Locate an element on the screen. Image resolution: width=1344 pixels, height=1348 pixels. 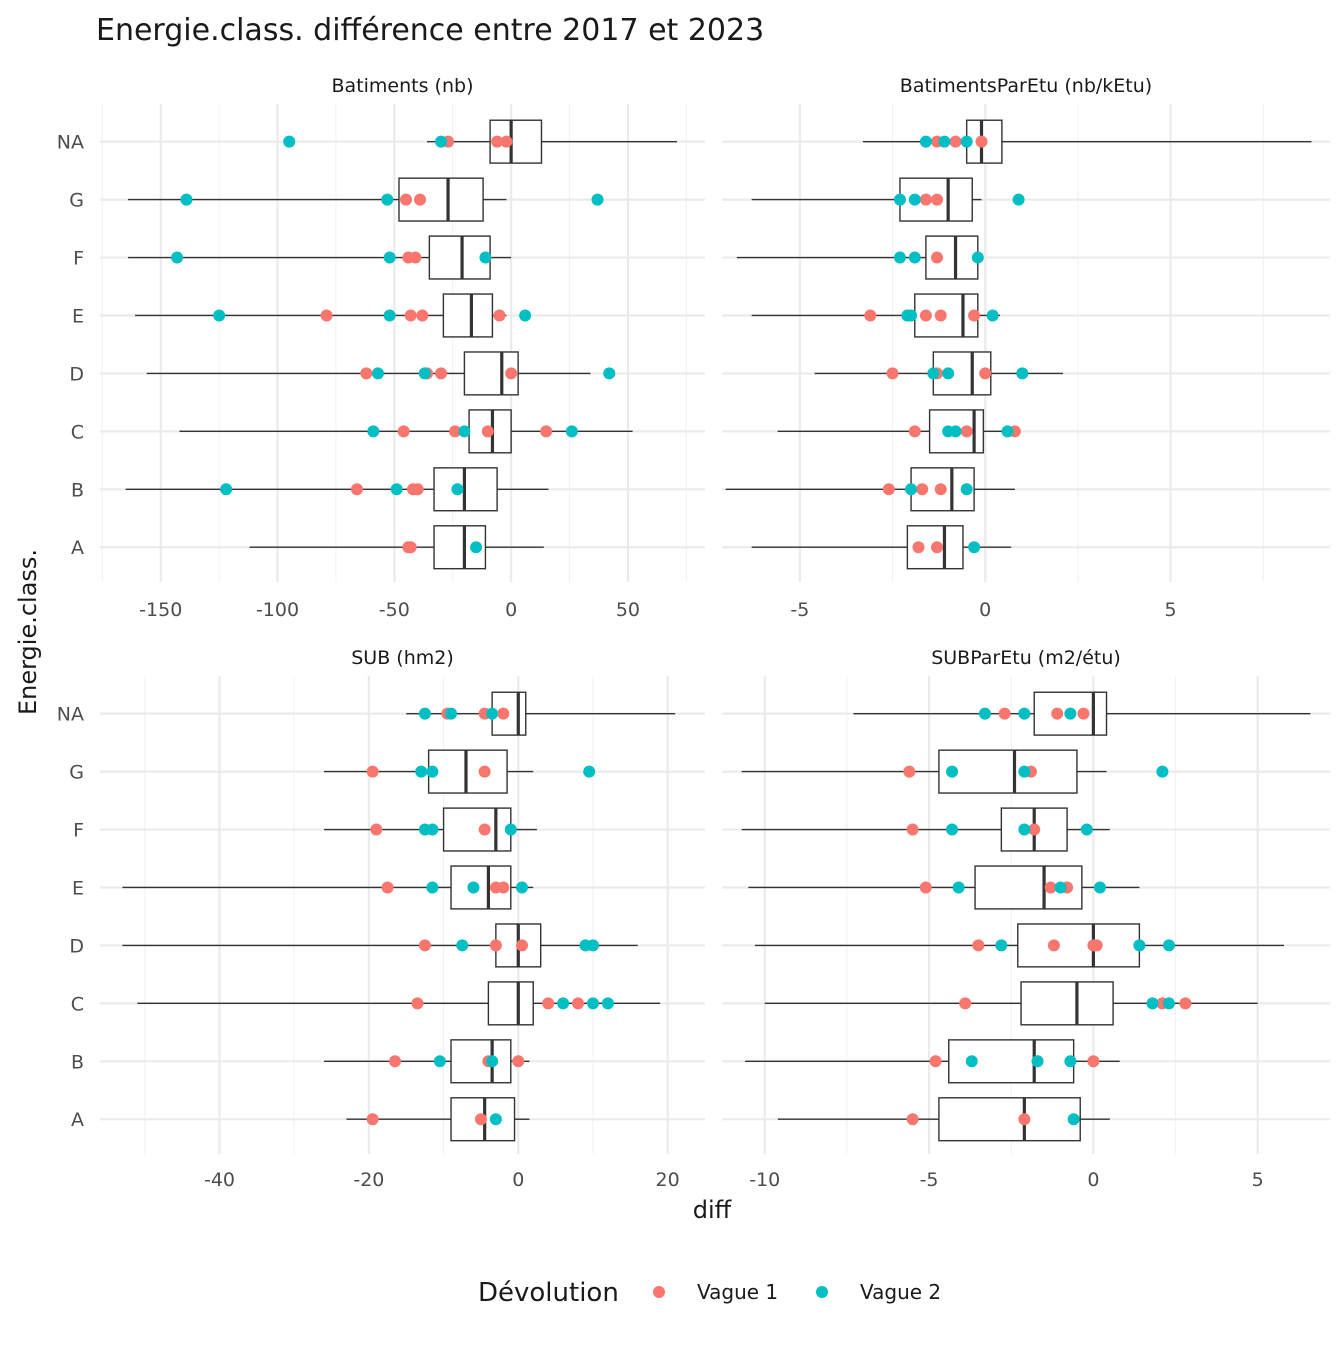
legend-label-vague-1: Vague 1 is located at coordinates (737, 1292).